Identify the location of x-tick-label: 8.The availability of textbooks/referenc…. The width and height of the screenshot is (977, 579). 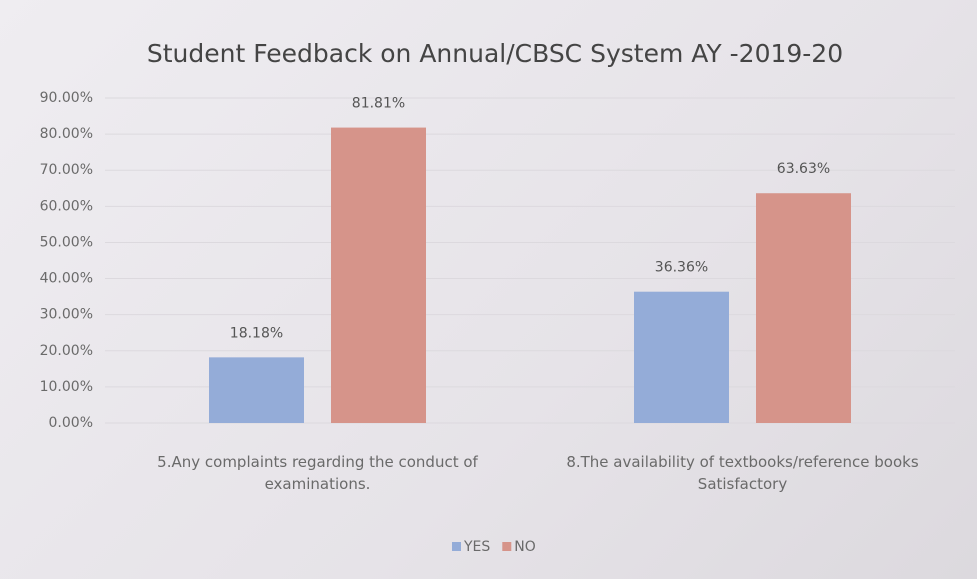
(742, 473).